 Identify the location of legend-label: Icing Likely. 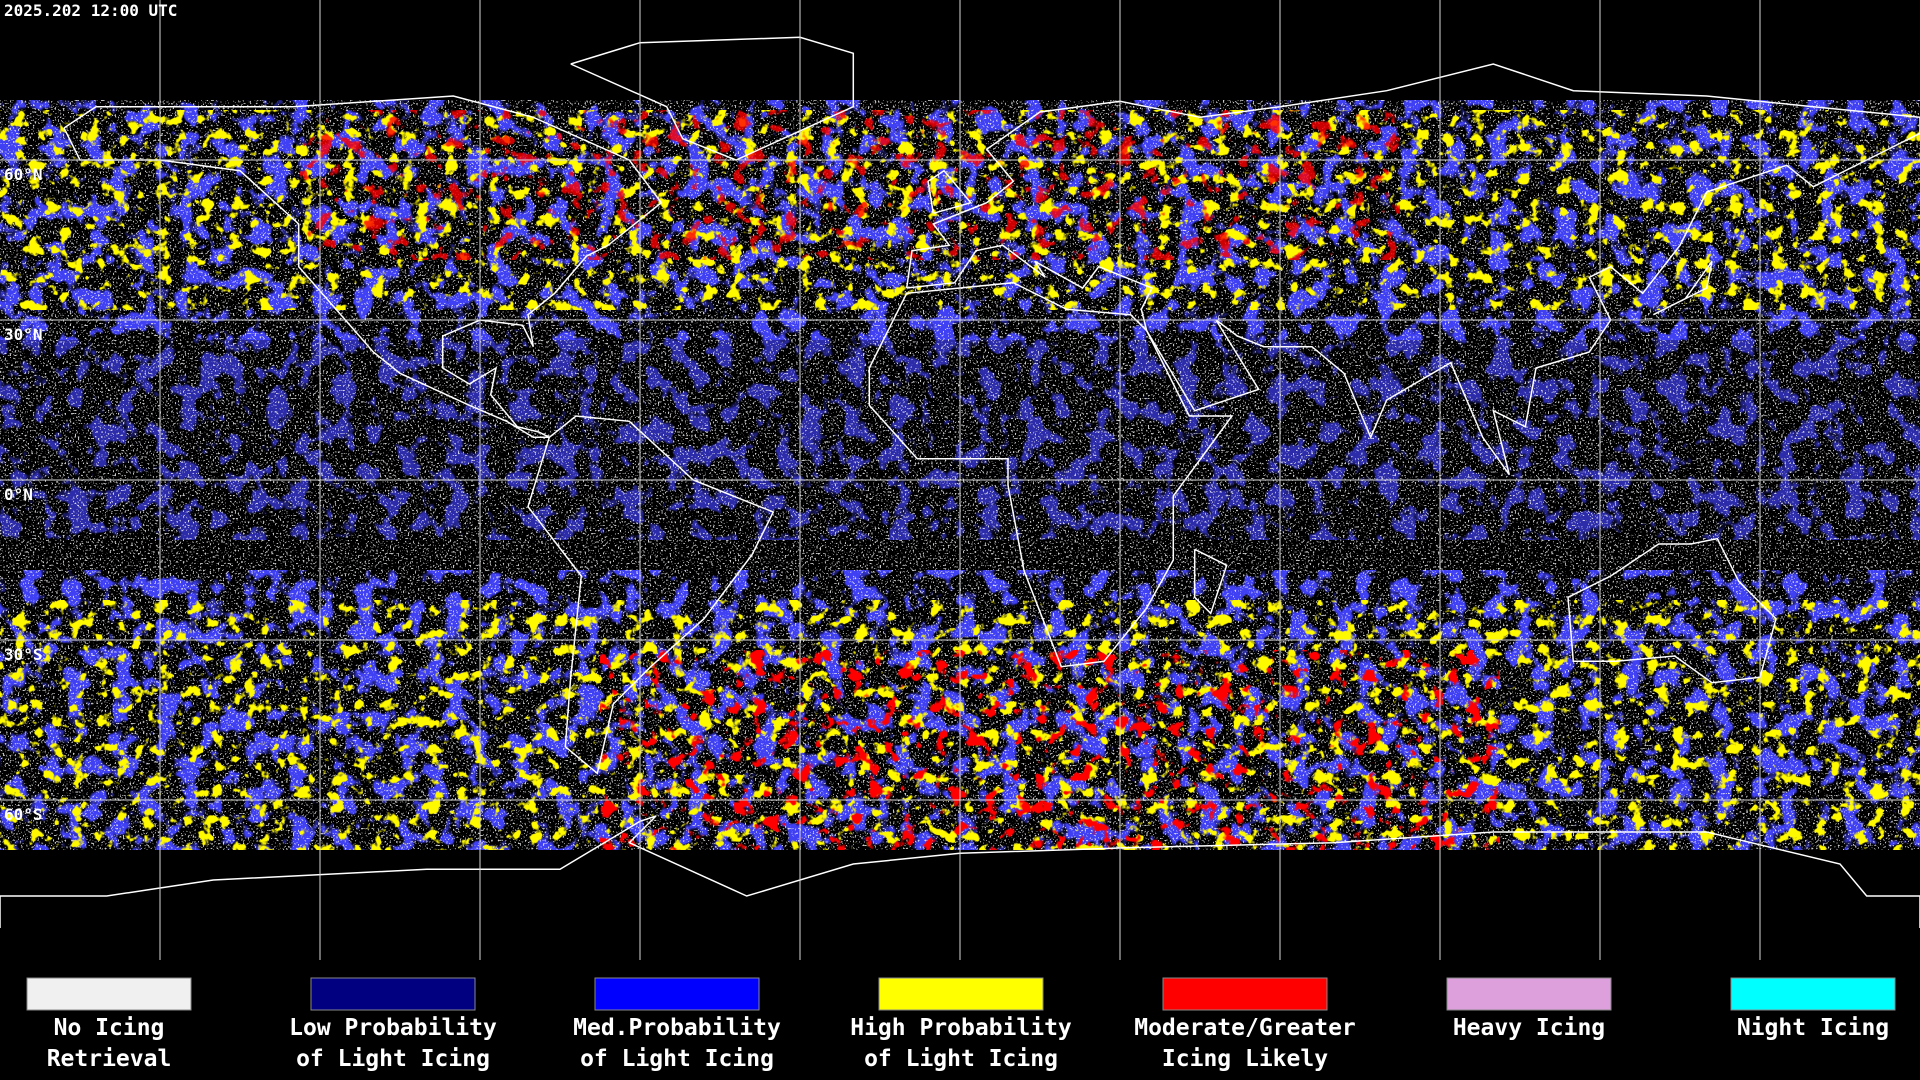
(1245, 1059).